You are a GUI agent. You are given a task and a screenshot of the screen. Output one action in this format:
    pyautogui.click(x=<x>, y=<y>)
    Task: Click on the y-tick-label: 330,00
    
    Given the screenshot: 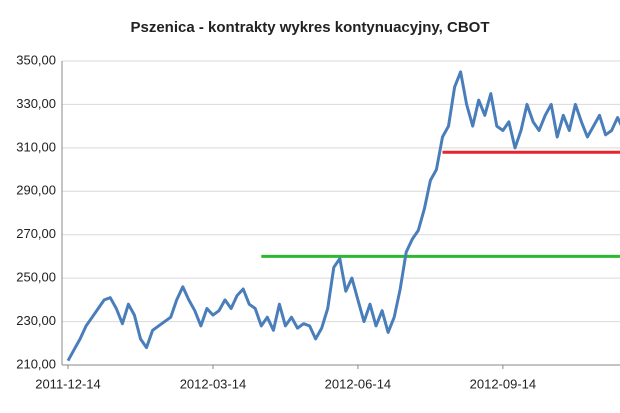 What is the action you would take?
    pyautogui.click(x=36, y=103)
    